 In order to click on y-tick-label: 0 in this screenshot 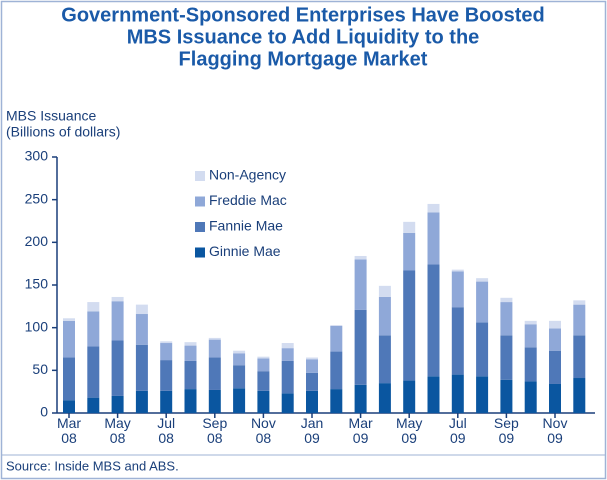, I will do `click(44, 412)`.